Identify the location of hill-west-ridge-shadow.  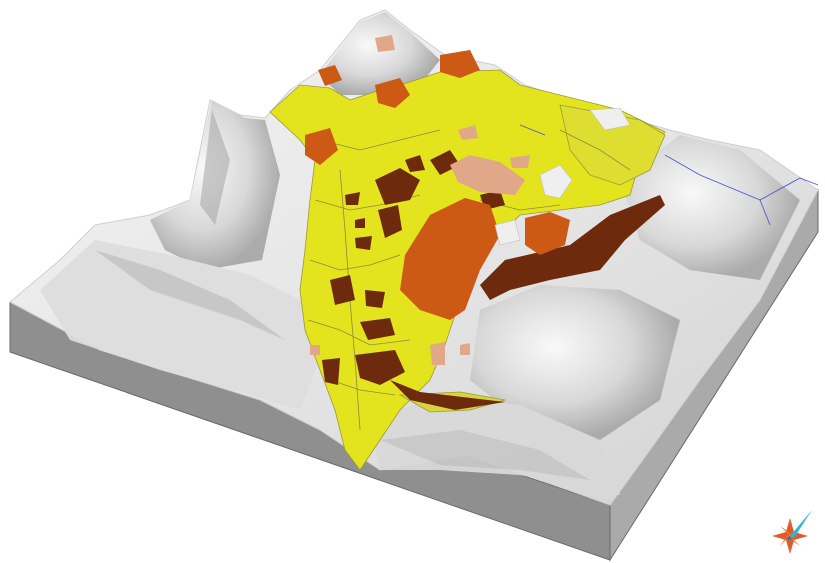
(215, 167).